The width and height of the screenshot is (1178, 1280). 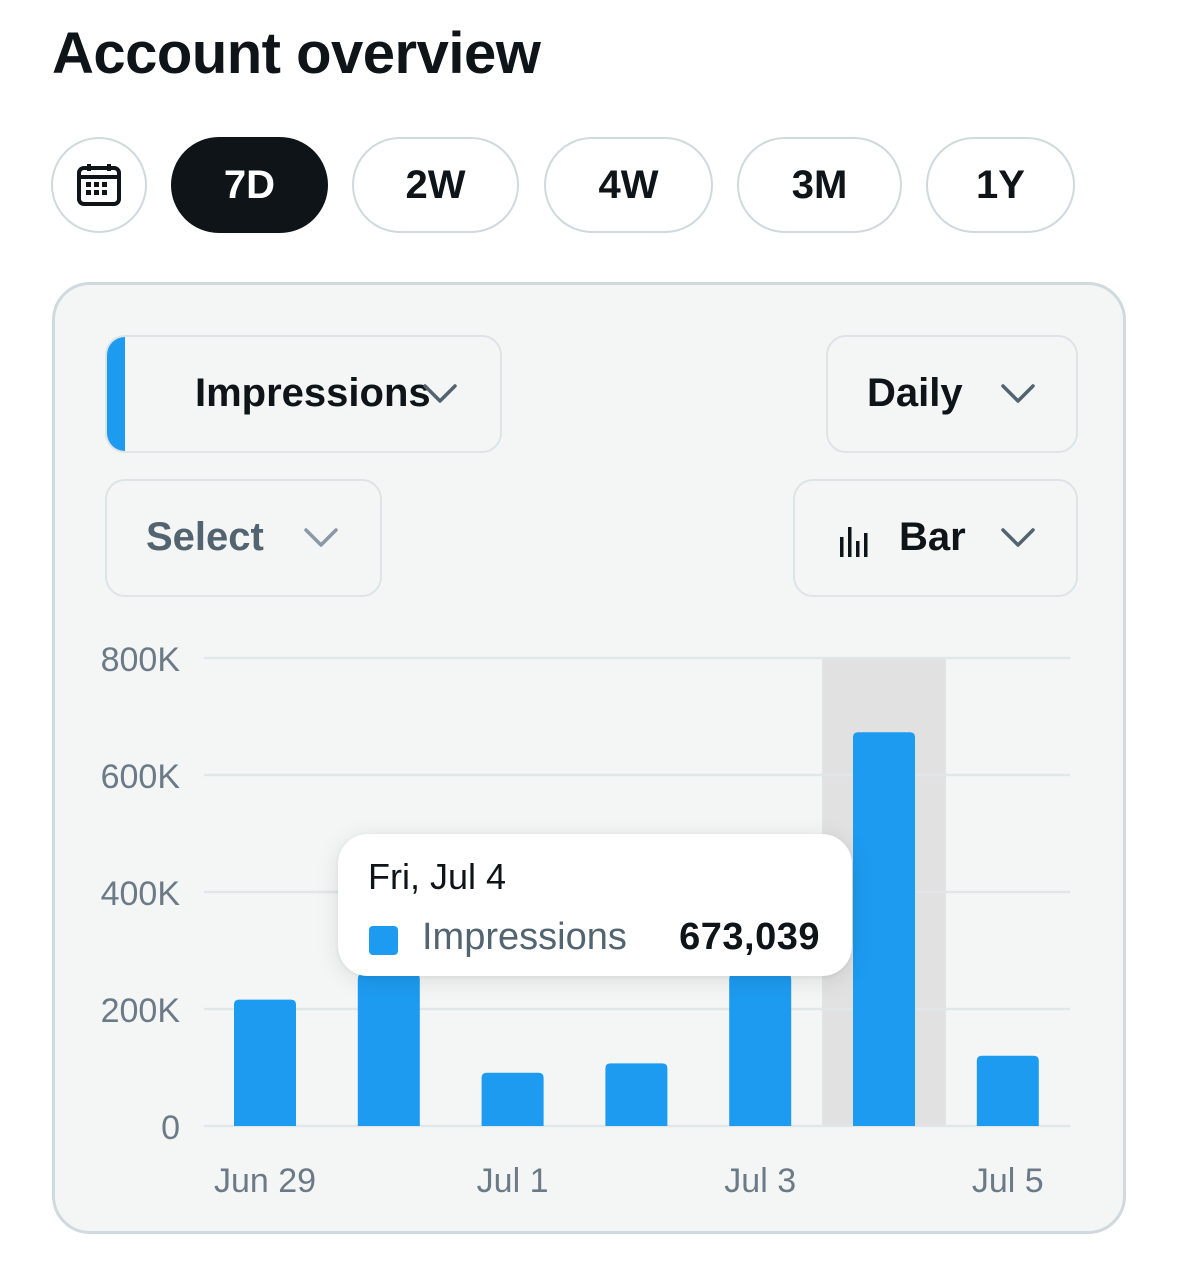 I want to click on chart-type-dropdown: Bar, so click(x=935, y=538).